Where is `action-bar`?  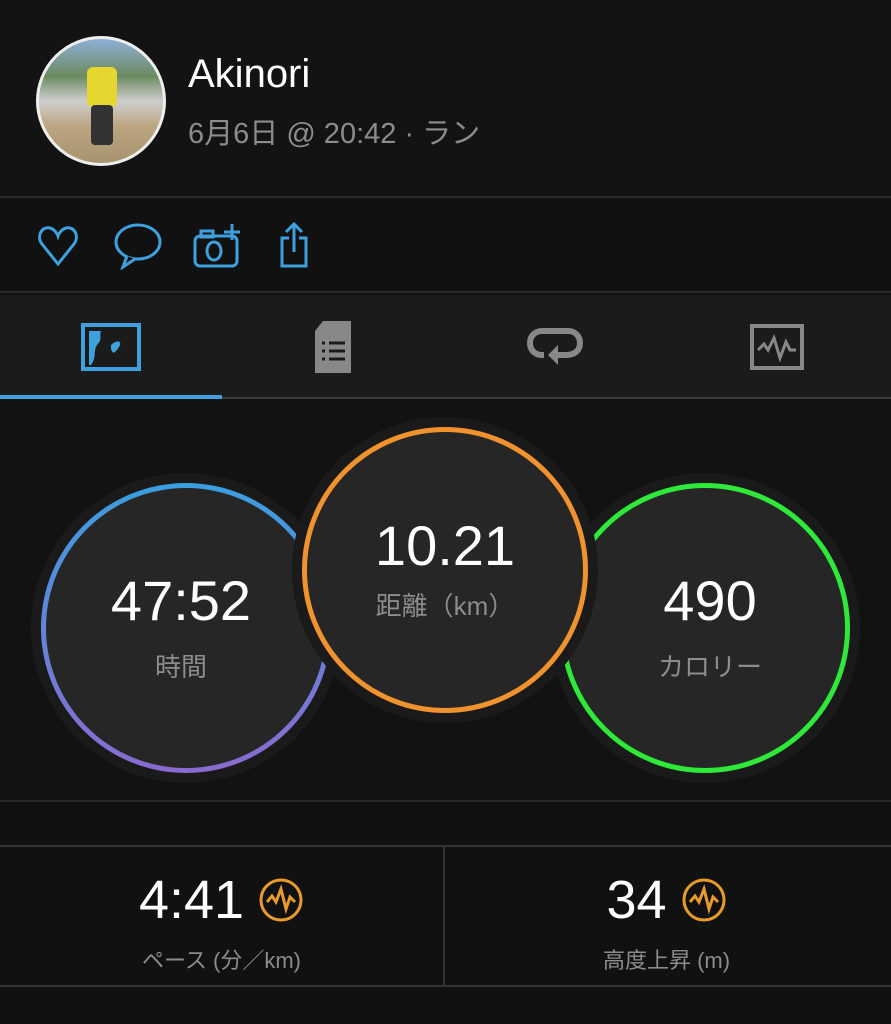 action-bar is located at coordinates (445, 246).